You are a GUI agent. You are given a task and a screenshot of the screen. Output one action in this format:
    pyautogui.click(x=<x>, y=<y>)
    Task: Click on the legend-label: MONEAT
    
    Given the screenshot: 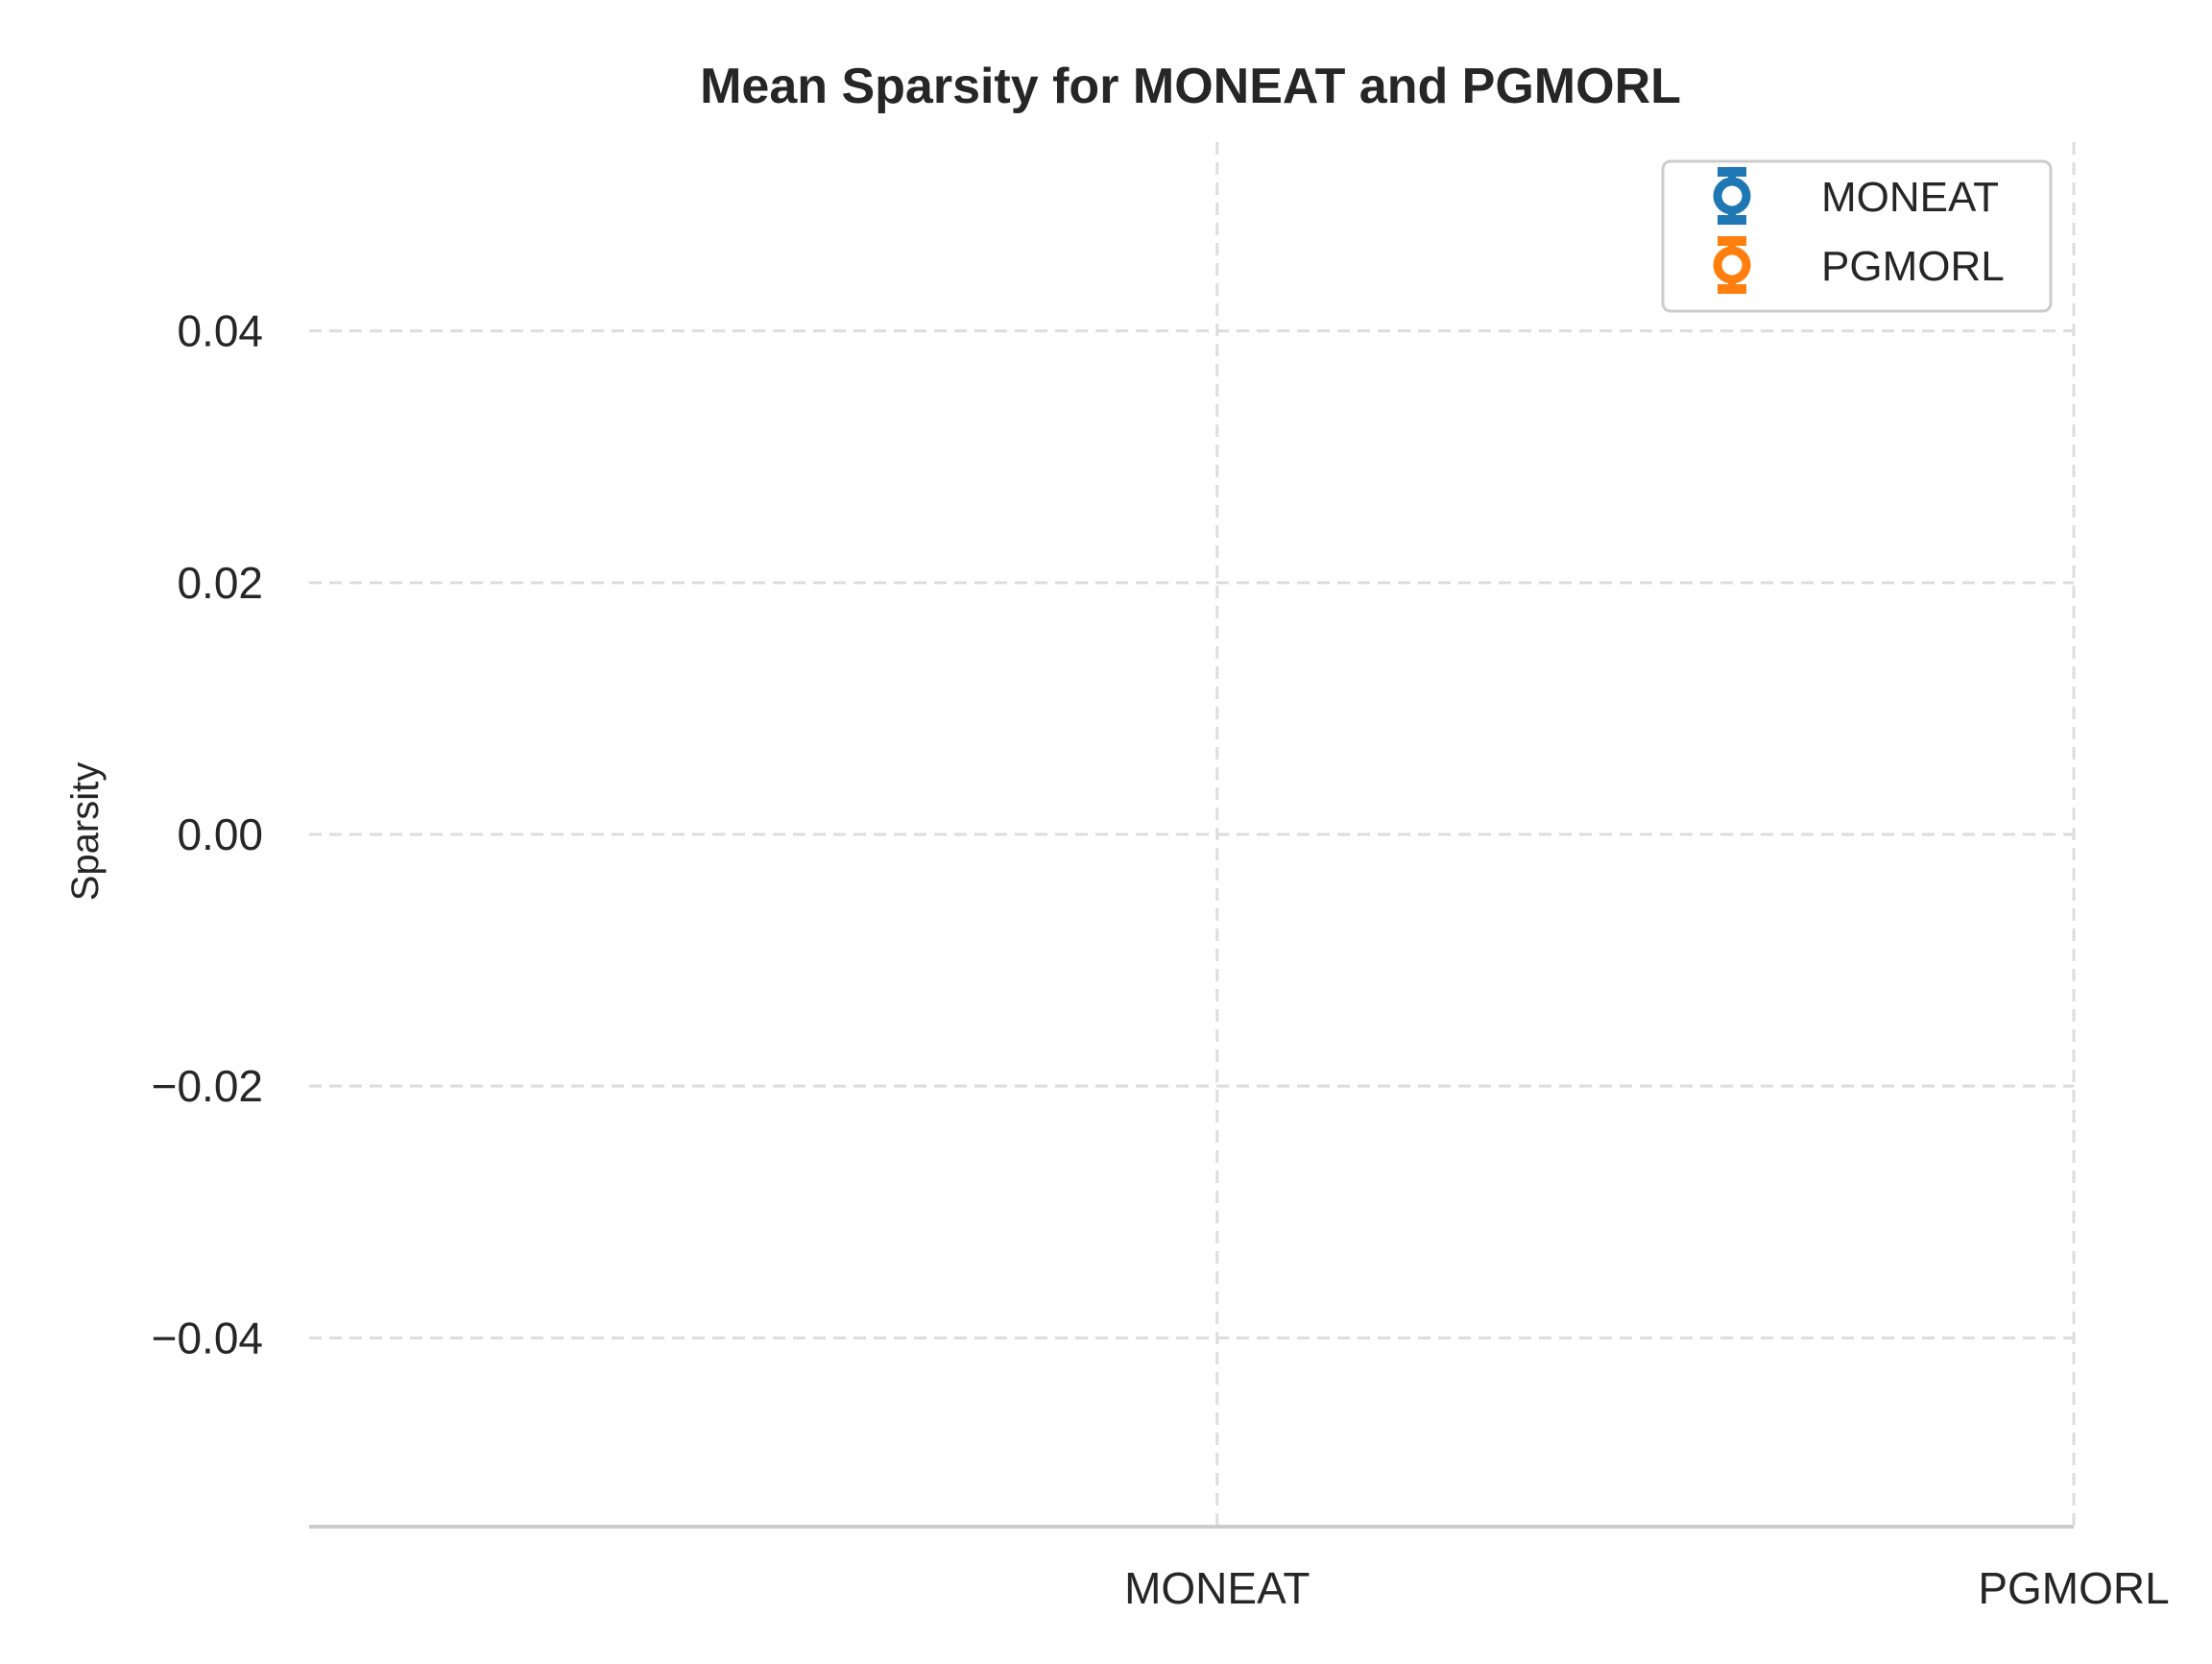 What is the action you would take?
    pyautogui.click(x=1910, y=198)
    